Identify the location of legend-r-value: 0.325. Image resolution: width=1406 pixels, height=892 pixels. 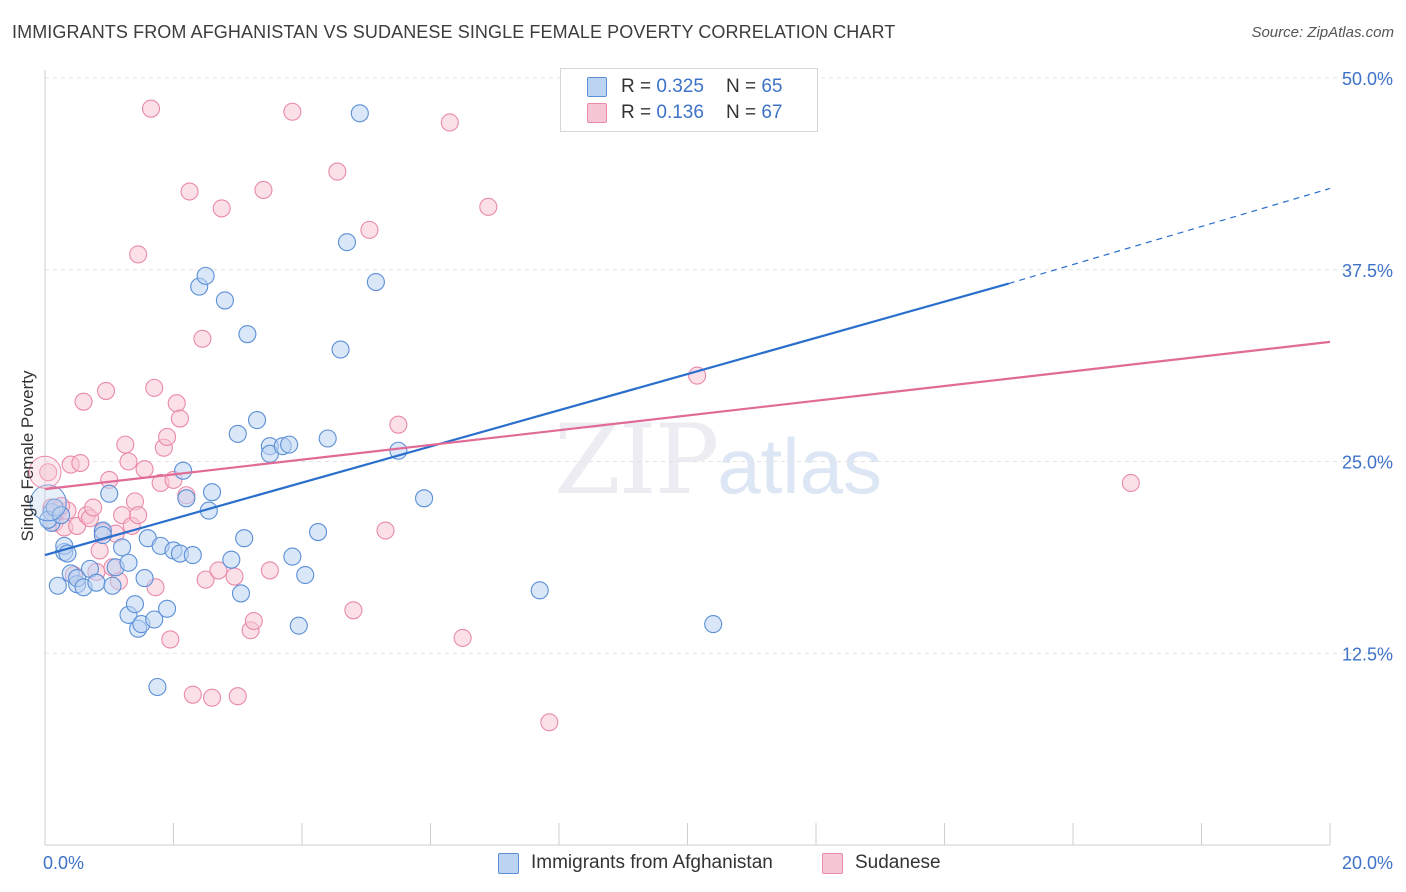
(680, 86).